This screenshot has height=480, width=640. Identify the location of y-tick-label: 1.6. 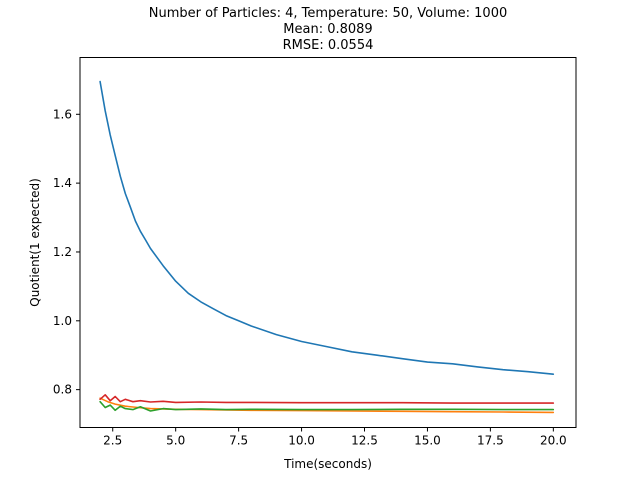
(62, 114).